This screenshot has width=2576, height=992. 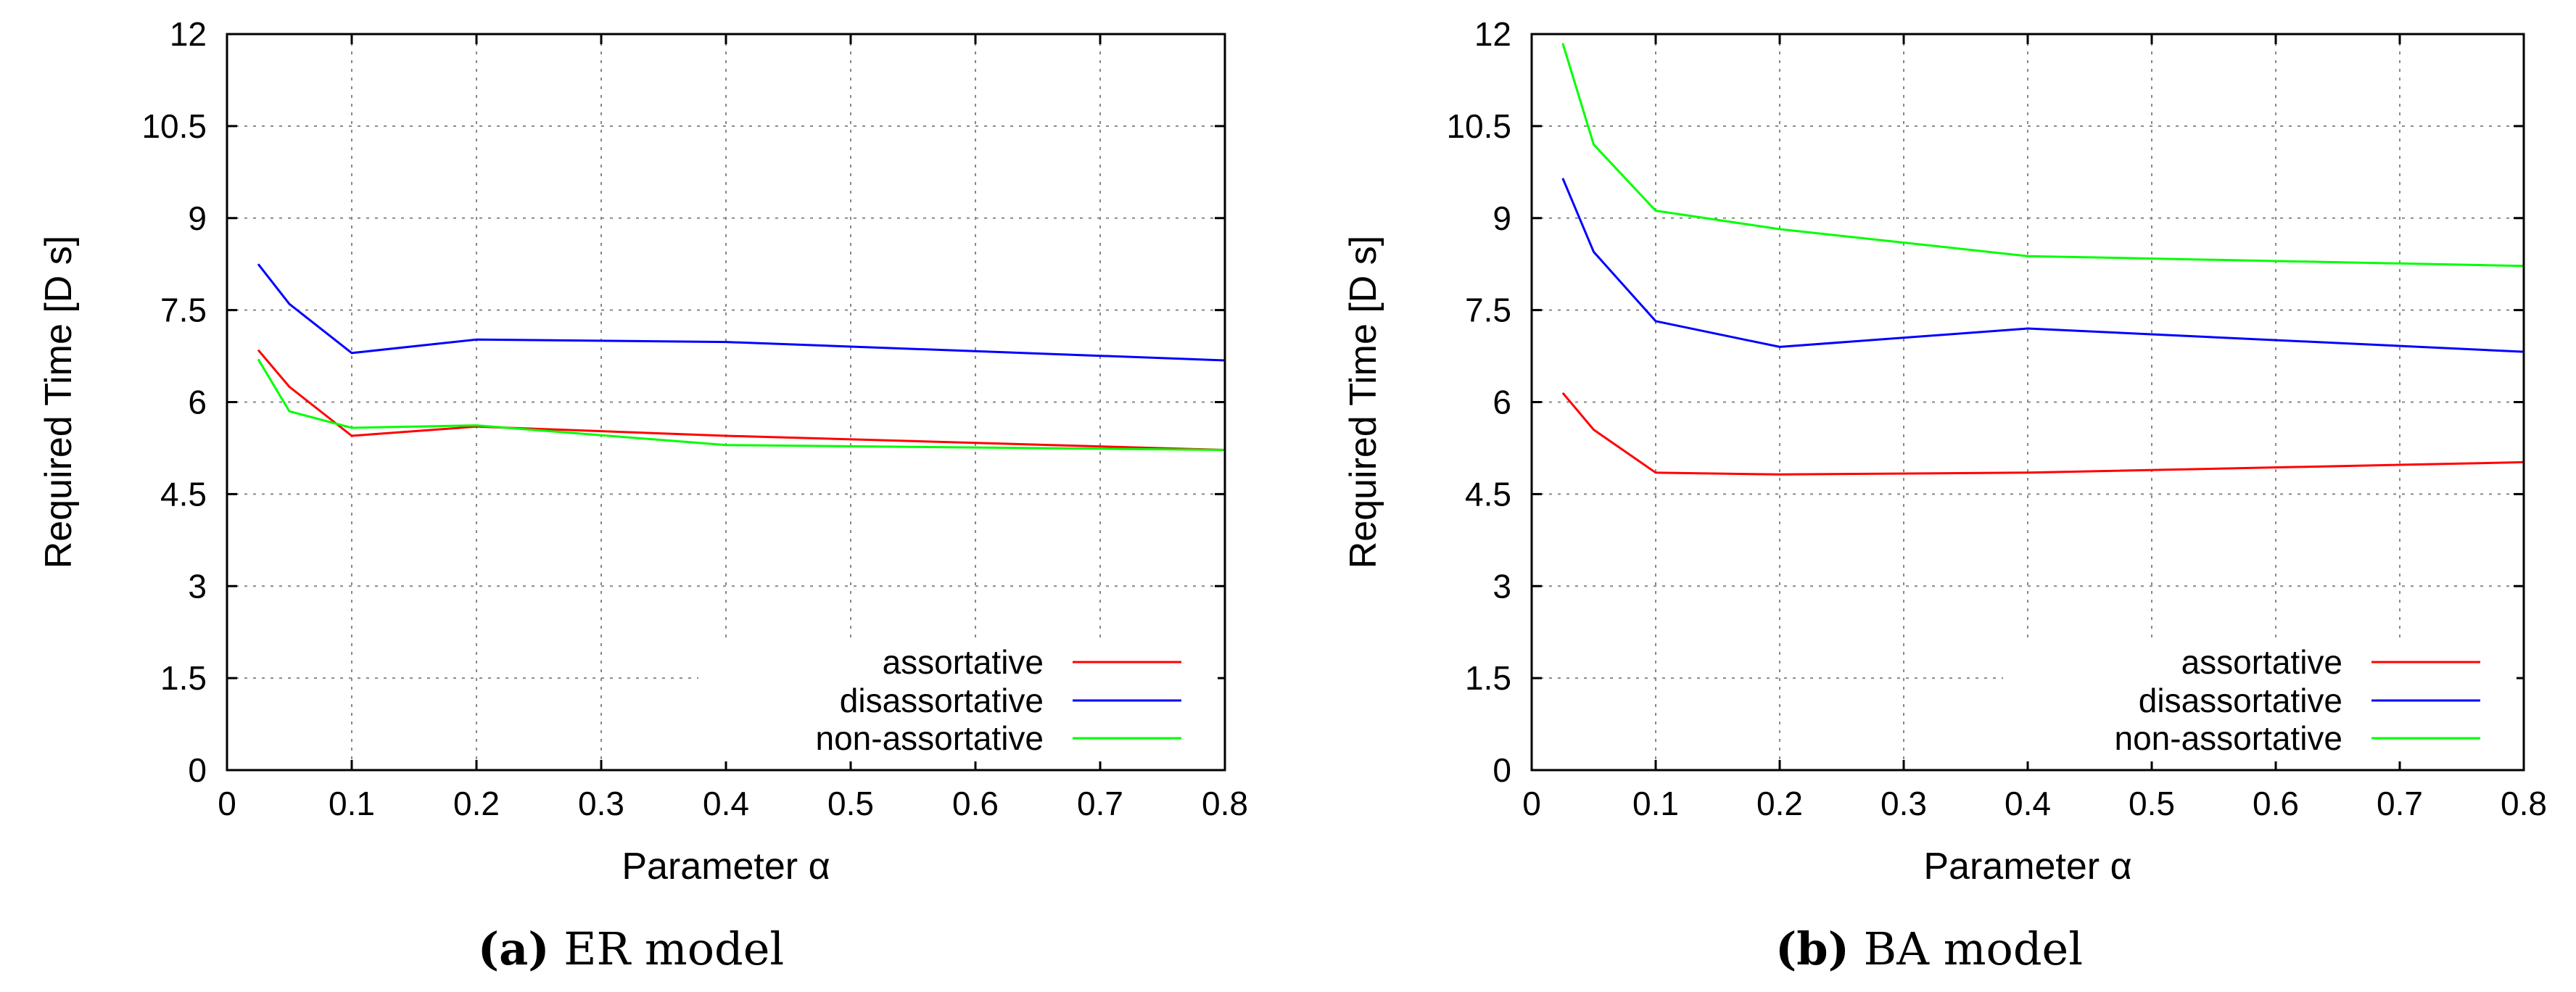 I want to click on caption-letter: (b), so click(x=1812, y=948).